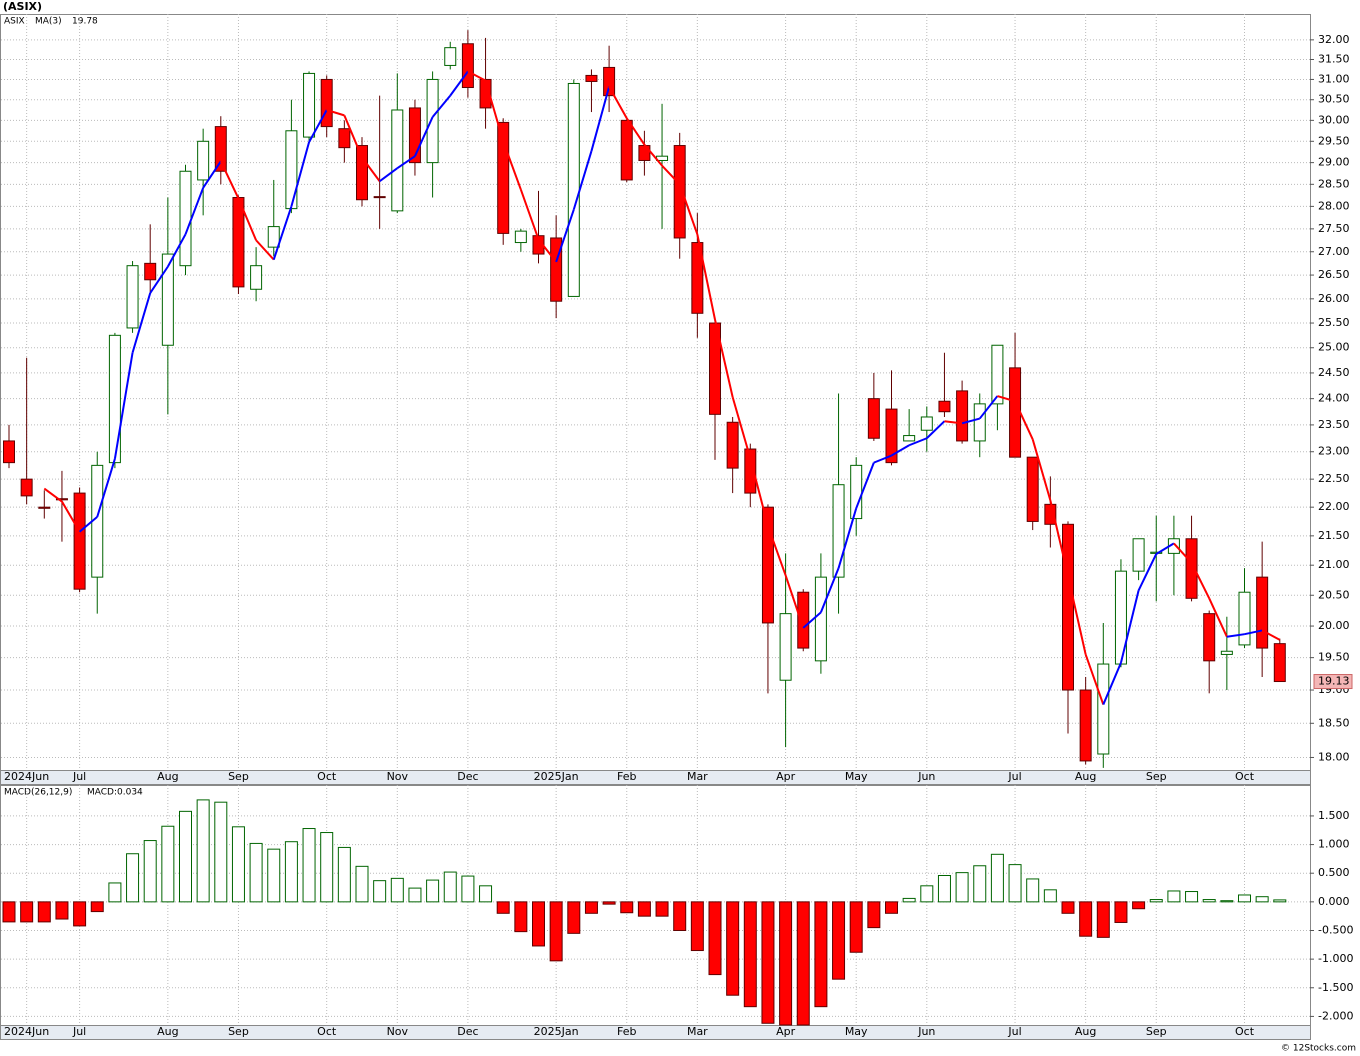  I want to click on y-tick-label: 24.50, so click(1334, 372).